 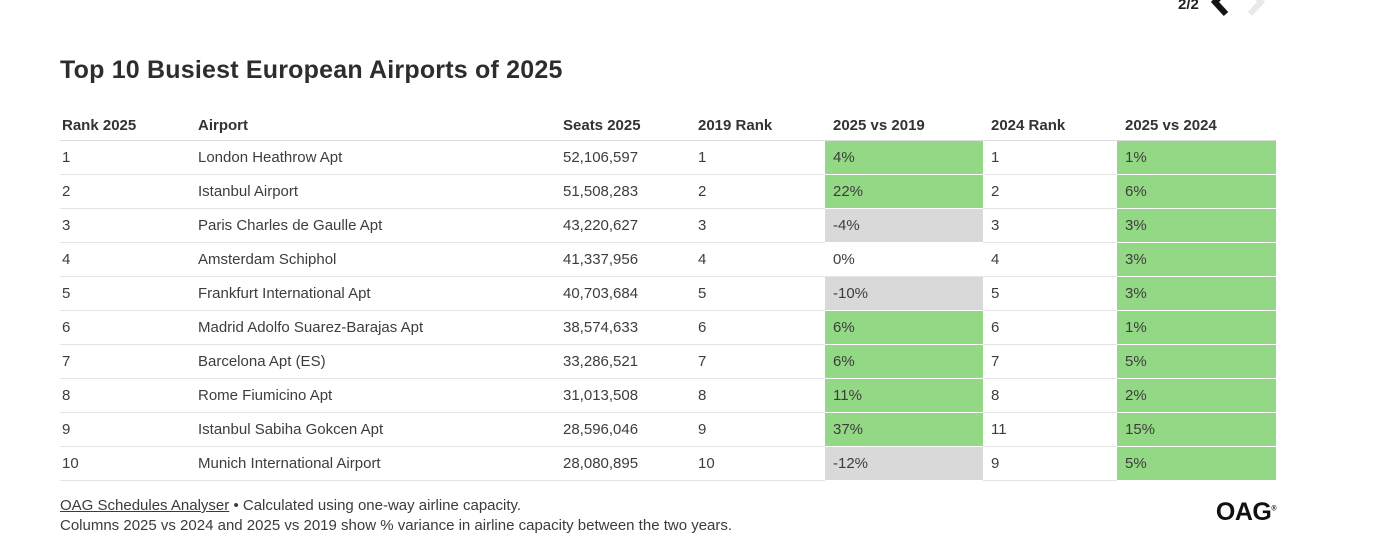 I want to click on registered-trademark-mark: ®, so click(x=1273, y=509).